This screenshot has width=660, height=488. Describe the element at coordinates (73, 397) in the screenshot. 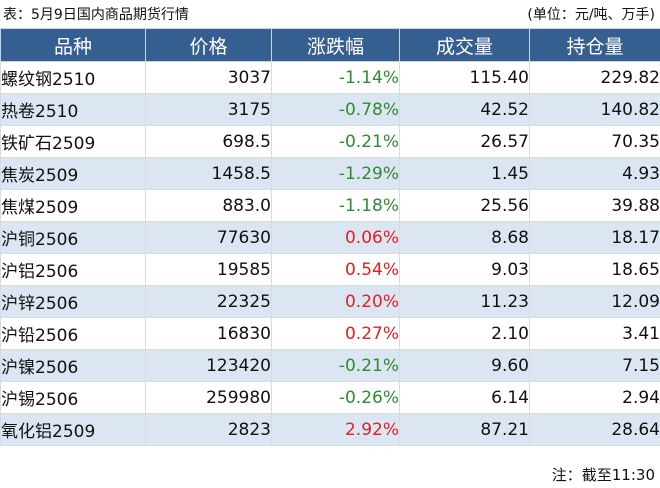

I see `cell-variety: 沪锡2506` at that location.